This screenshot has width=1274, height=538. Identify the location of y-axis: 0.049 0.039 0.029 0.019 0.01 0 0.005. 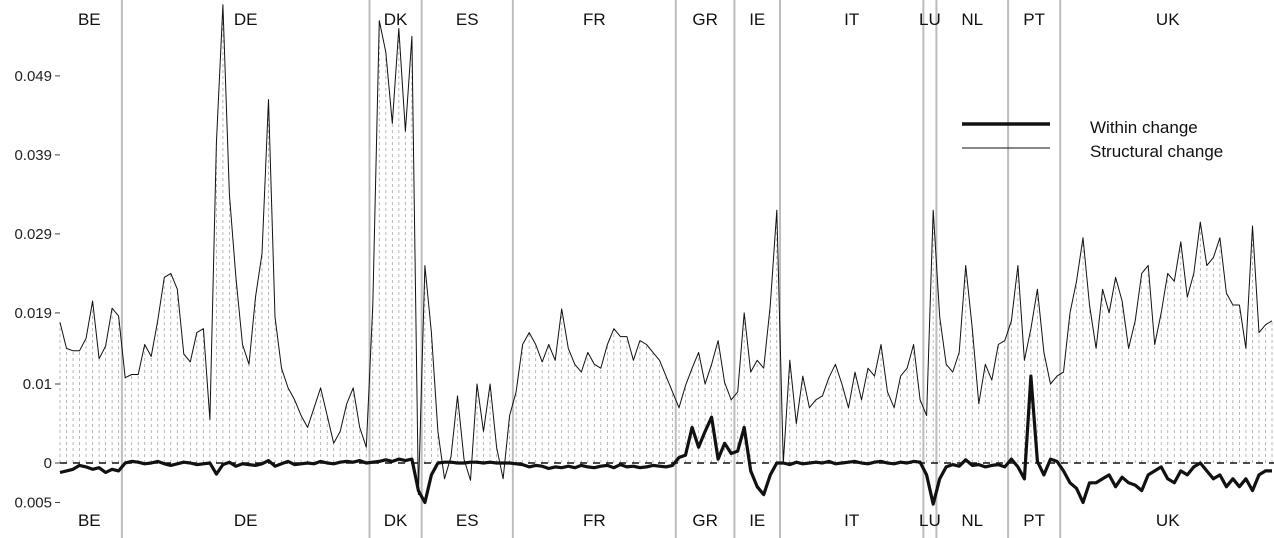
(37, 290).